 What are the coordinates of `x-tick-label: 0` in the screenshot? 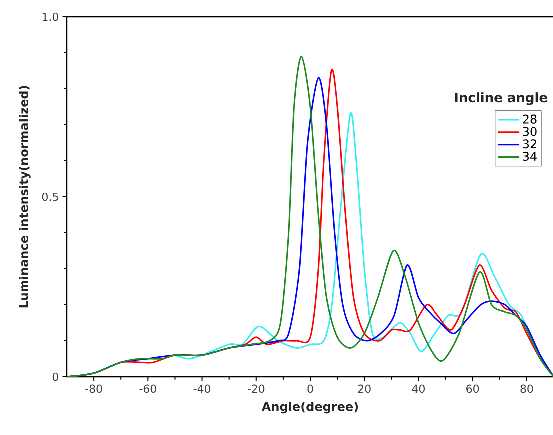 It's located at (311, 389).